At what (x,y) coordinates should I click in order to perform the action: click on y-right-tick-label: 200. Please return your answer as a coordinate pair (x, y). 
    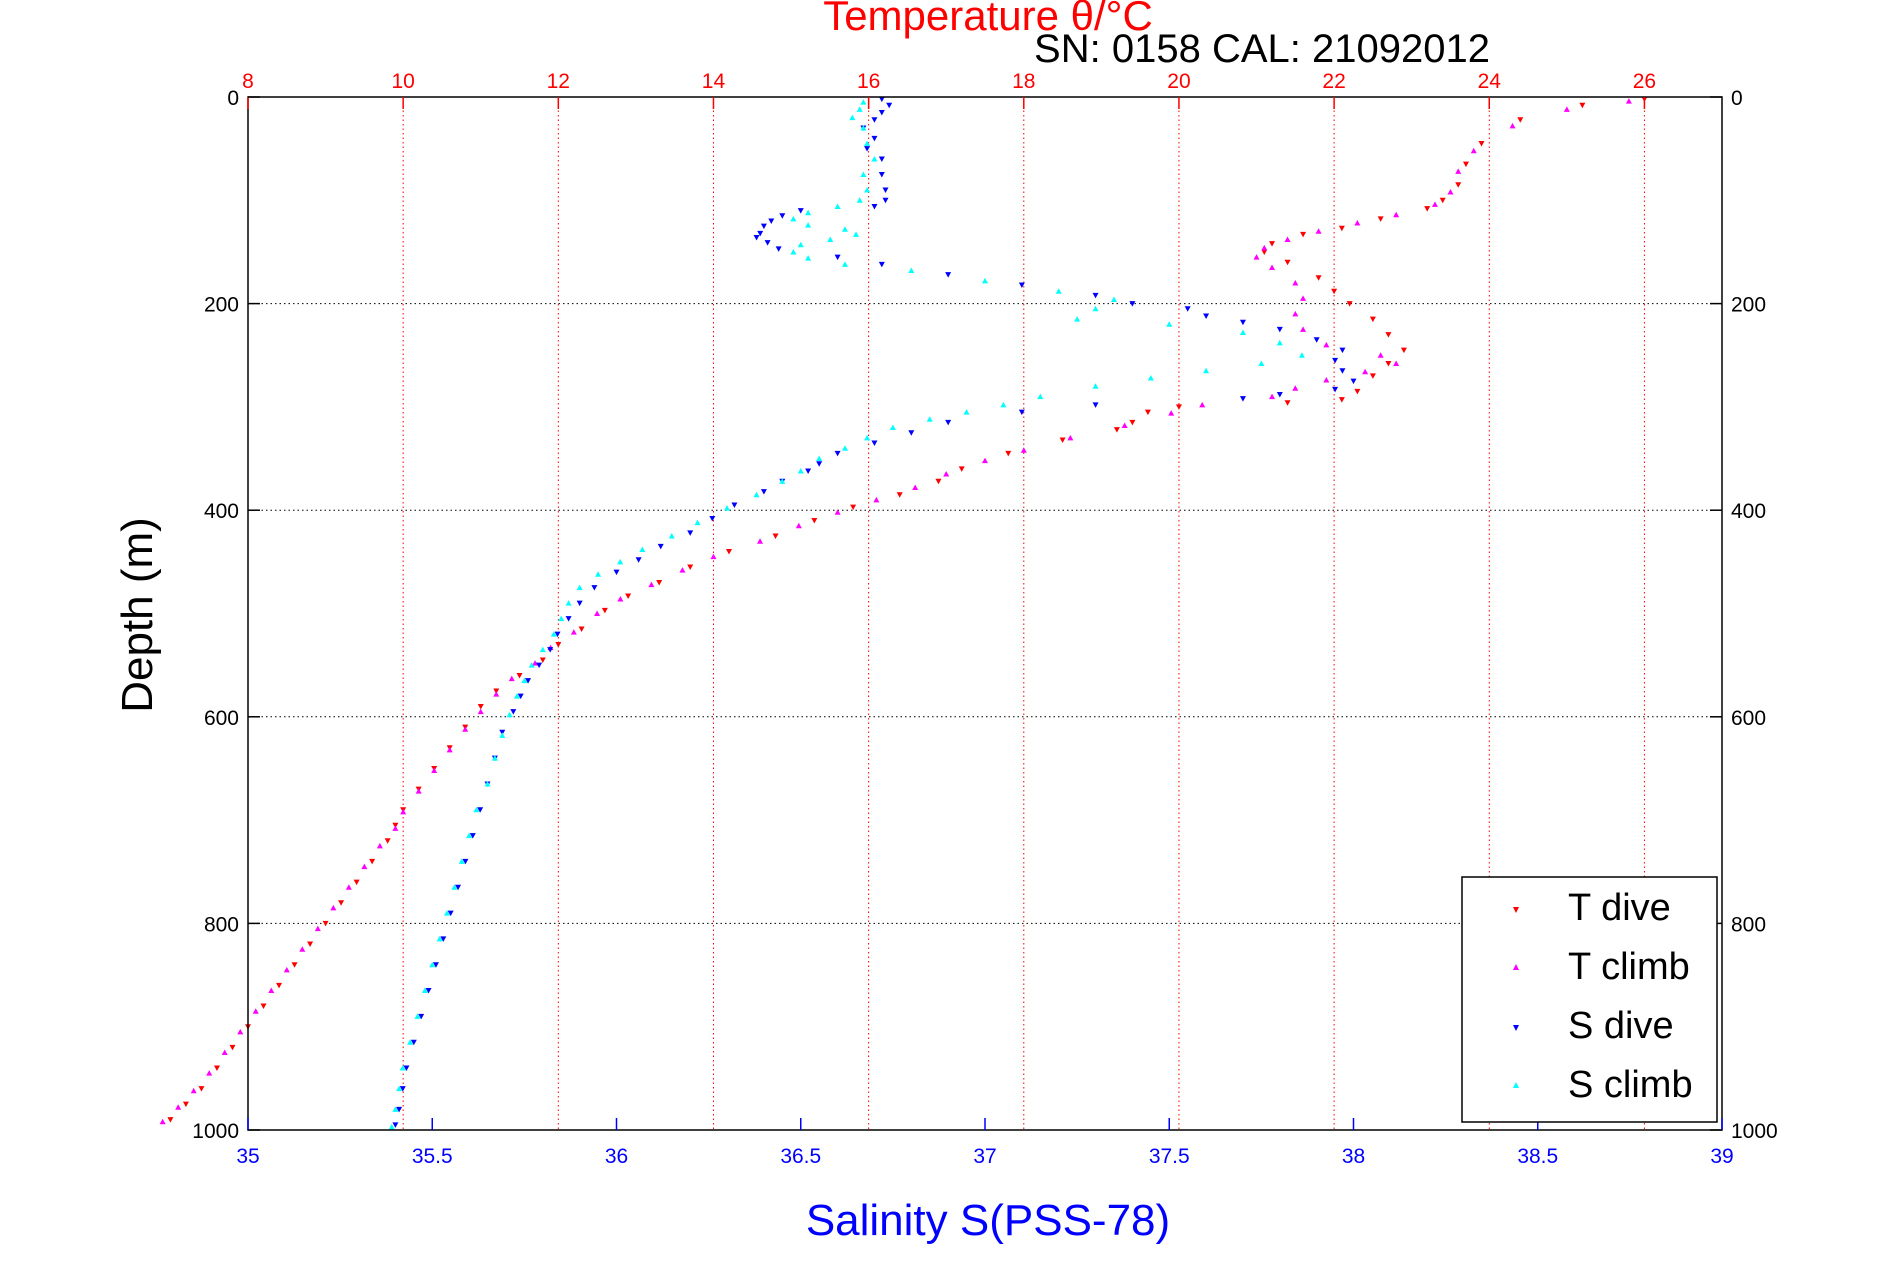
    Looking at the image, I should click on (1748, 305).